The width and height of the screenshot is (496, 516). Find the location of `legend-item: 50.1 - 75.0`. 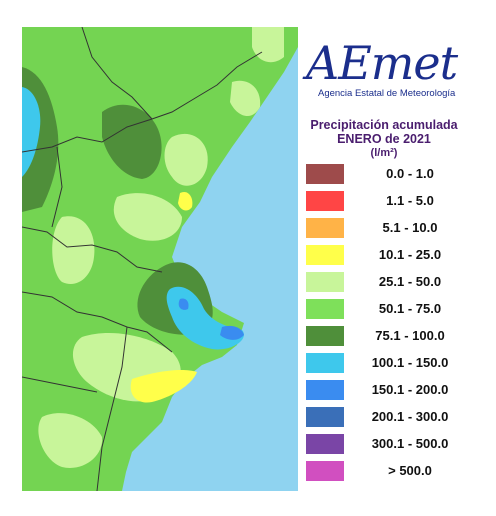

legend-item: 50.1 - 75.0 is located at coordinates (391, 310).